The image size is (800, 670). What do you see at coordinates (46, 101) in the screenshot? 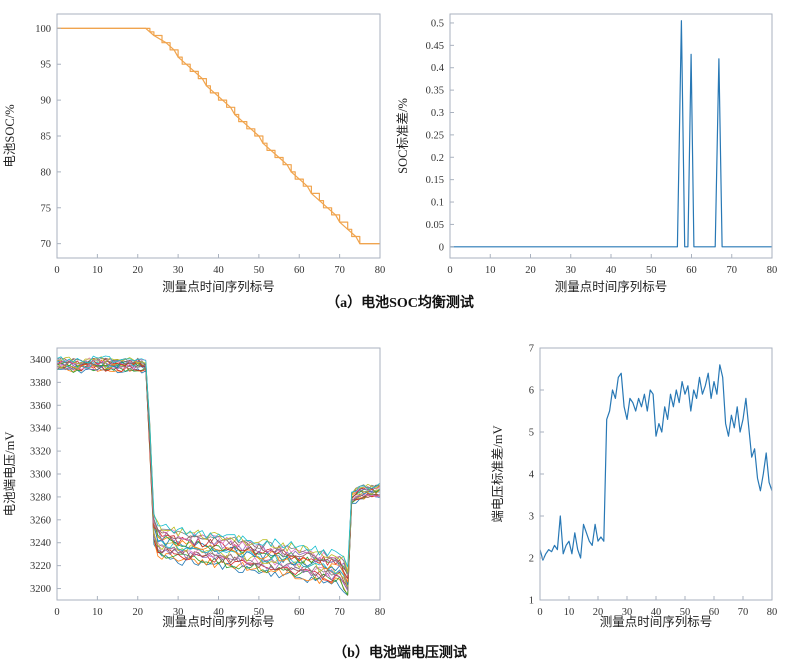
I see `svg-text: 90` at bounding box center [46, 101].